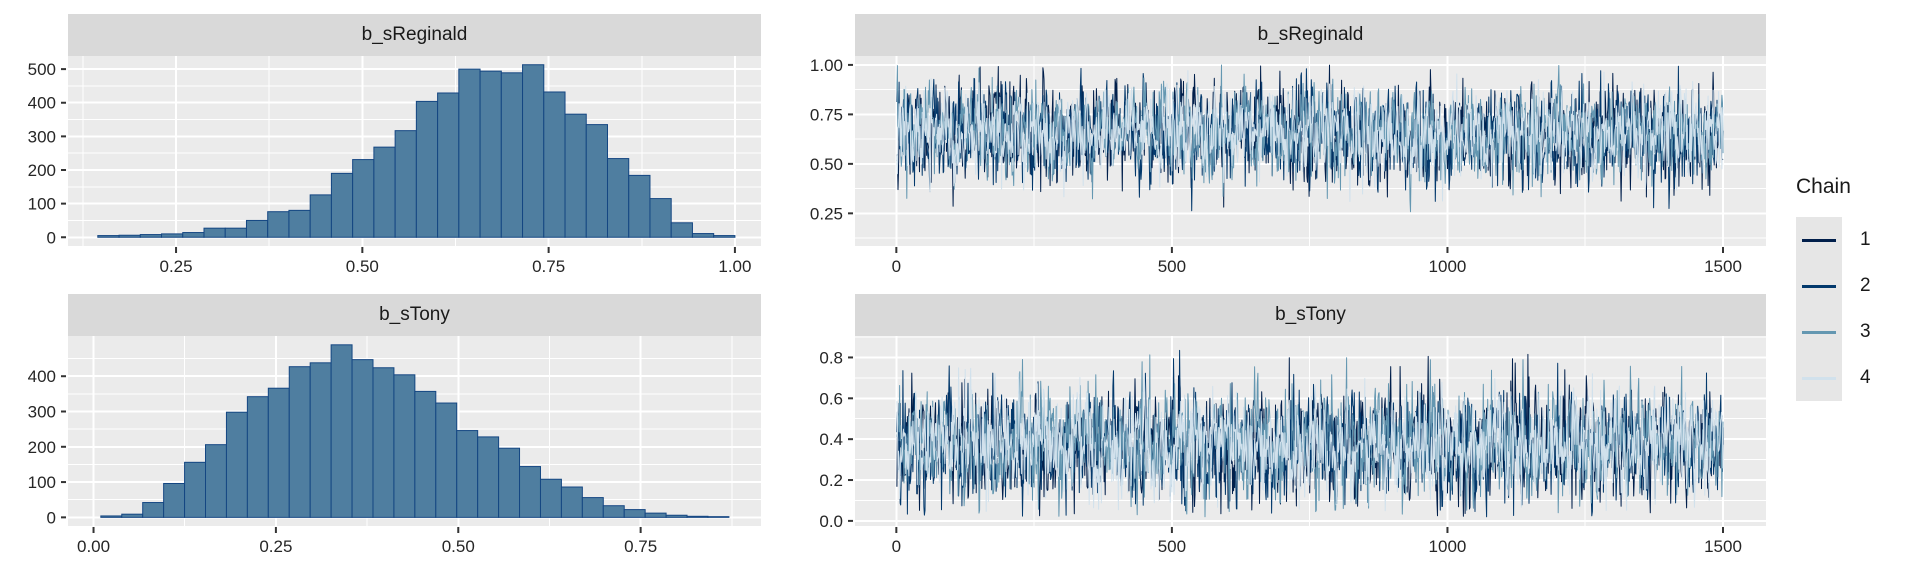 This screenshot has height=576, width=1920. Describe the element at coordinates (826, 164) in the screenshot. I see `y-tick-label: 0.50` at that location.